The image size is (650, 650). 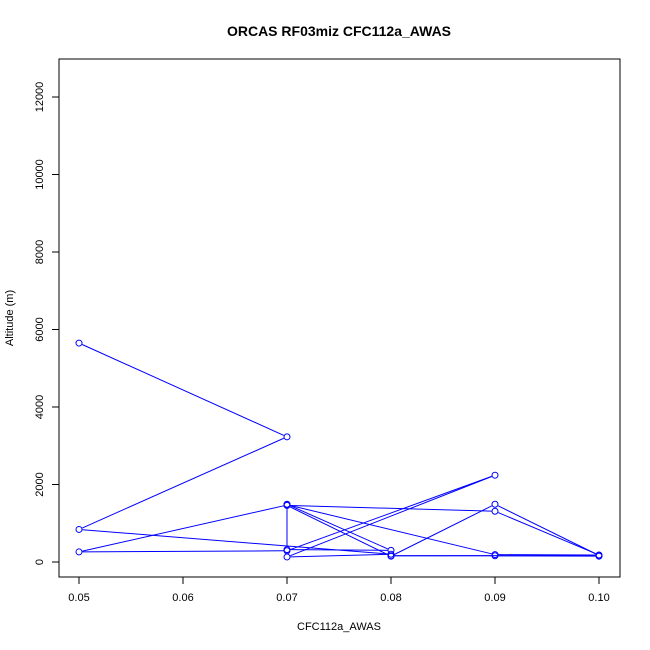 What do you see at coordinates (494, 598) in the screenshot?
I see `x-tick-label: 0.09` at bounding box center [494, 598].